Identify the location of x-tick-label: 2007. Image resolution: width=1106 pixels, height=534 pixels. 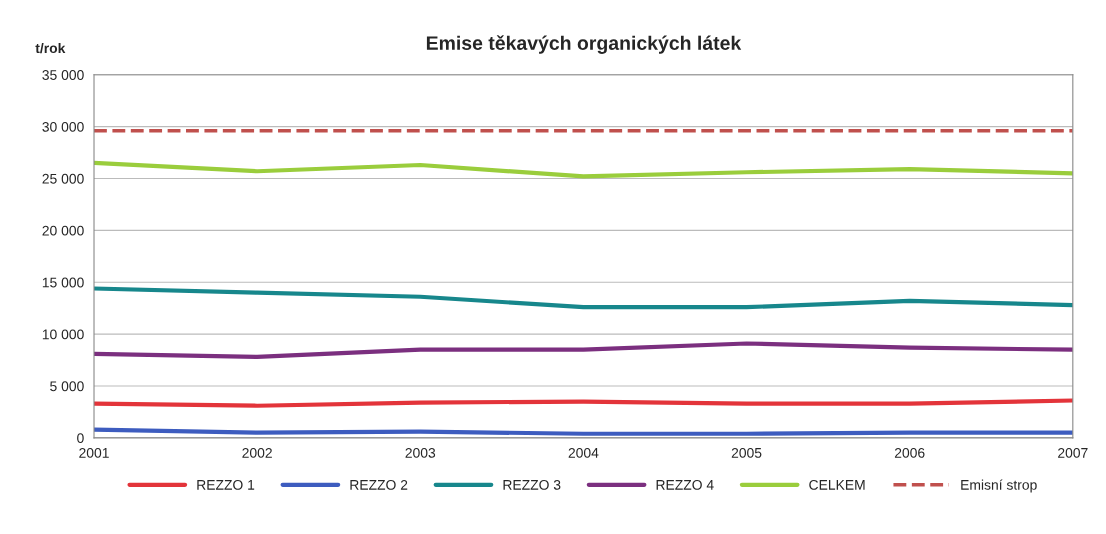
(1073, 452).